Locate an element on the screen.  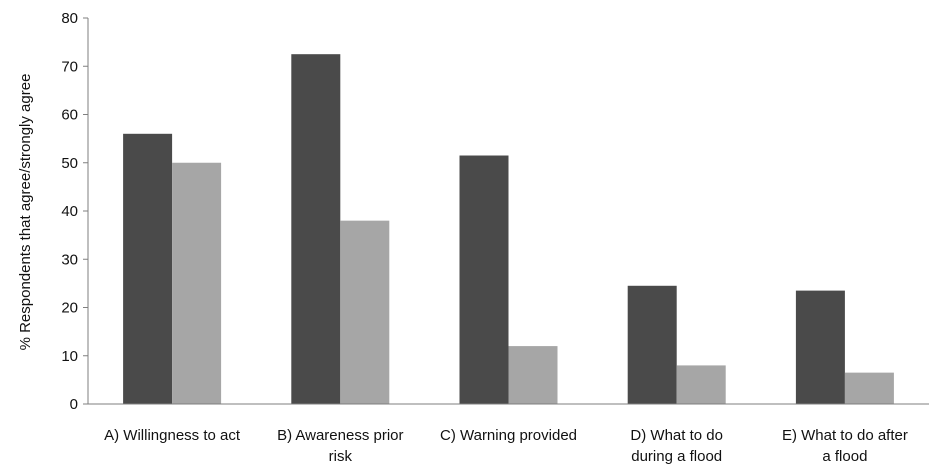
y-axis-label: % Respondents that agree/strongly agree is located at coordinates (25, 212).